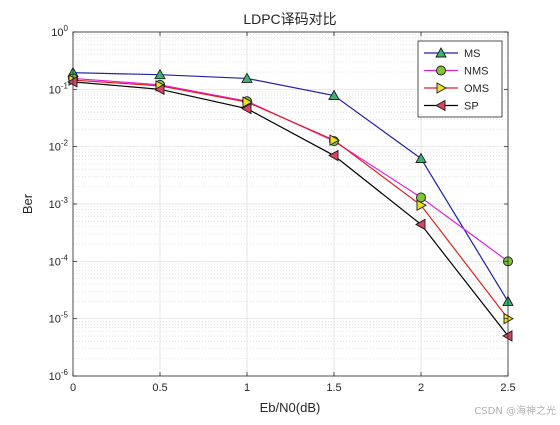  I want to click on legend-label-nms: NMS, so click(476, 72).